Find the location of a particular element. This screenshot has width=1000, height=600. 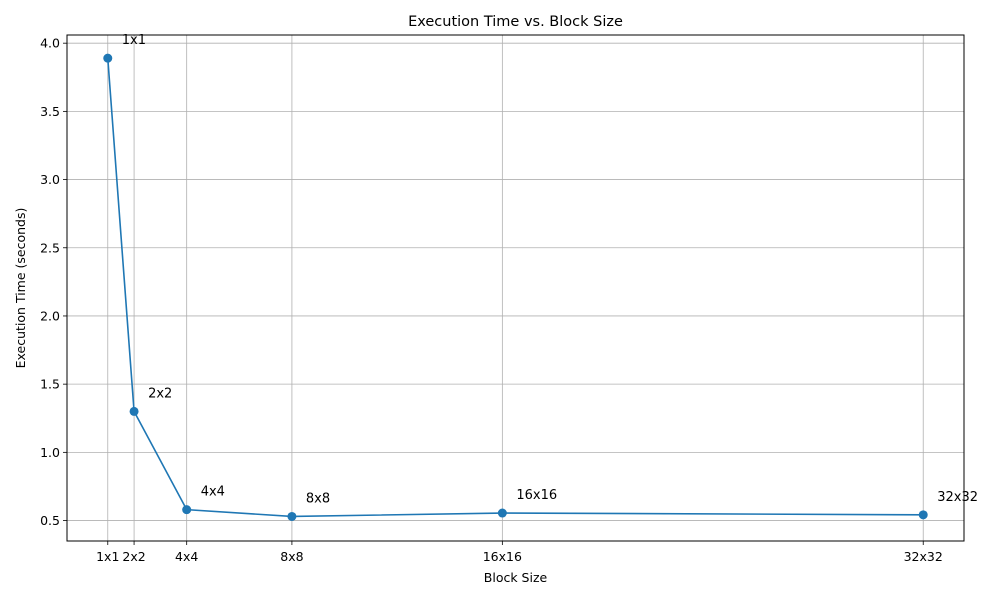

y-axis-label: Execution Time (seconds) is located at coordinates (20, 288).